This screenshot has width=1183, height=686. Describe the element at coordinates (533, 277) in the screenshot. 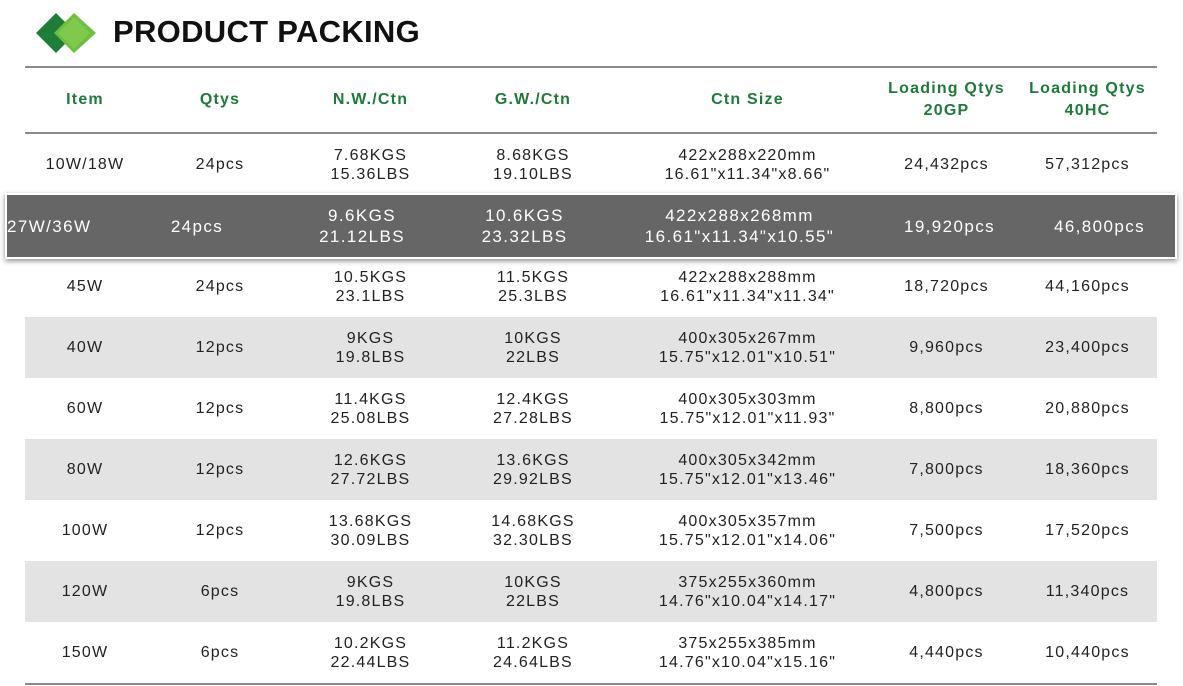

I see `cell-gw-line: 11.5KGS` at that location.